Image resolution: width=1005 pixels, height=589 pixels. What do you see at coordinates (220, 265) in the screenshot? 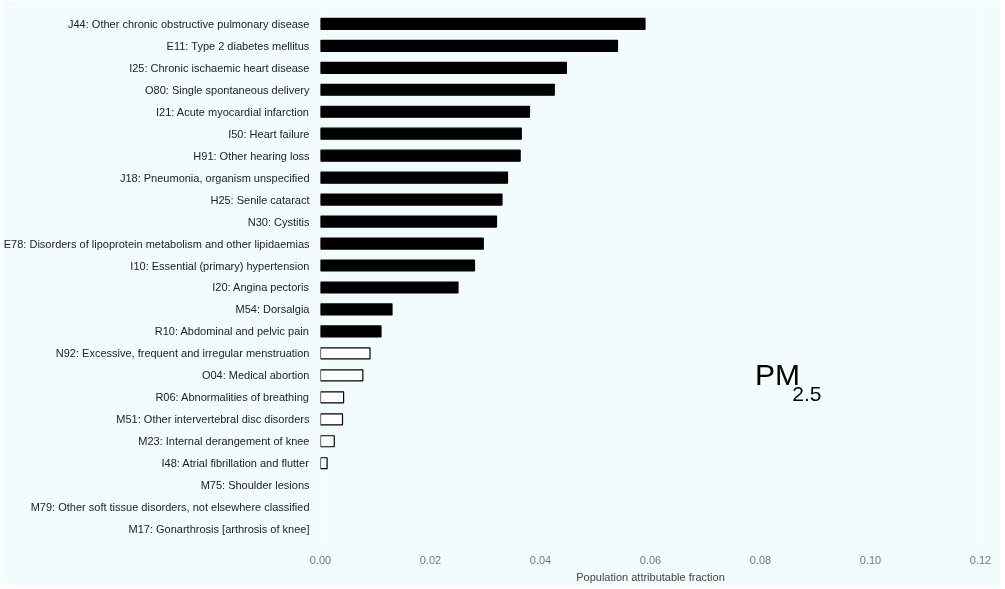
I see `y-tick-label: I10: Essential (primary) hypertension` at bounding box center [220, 265].